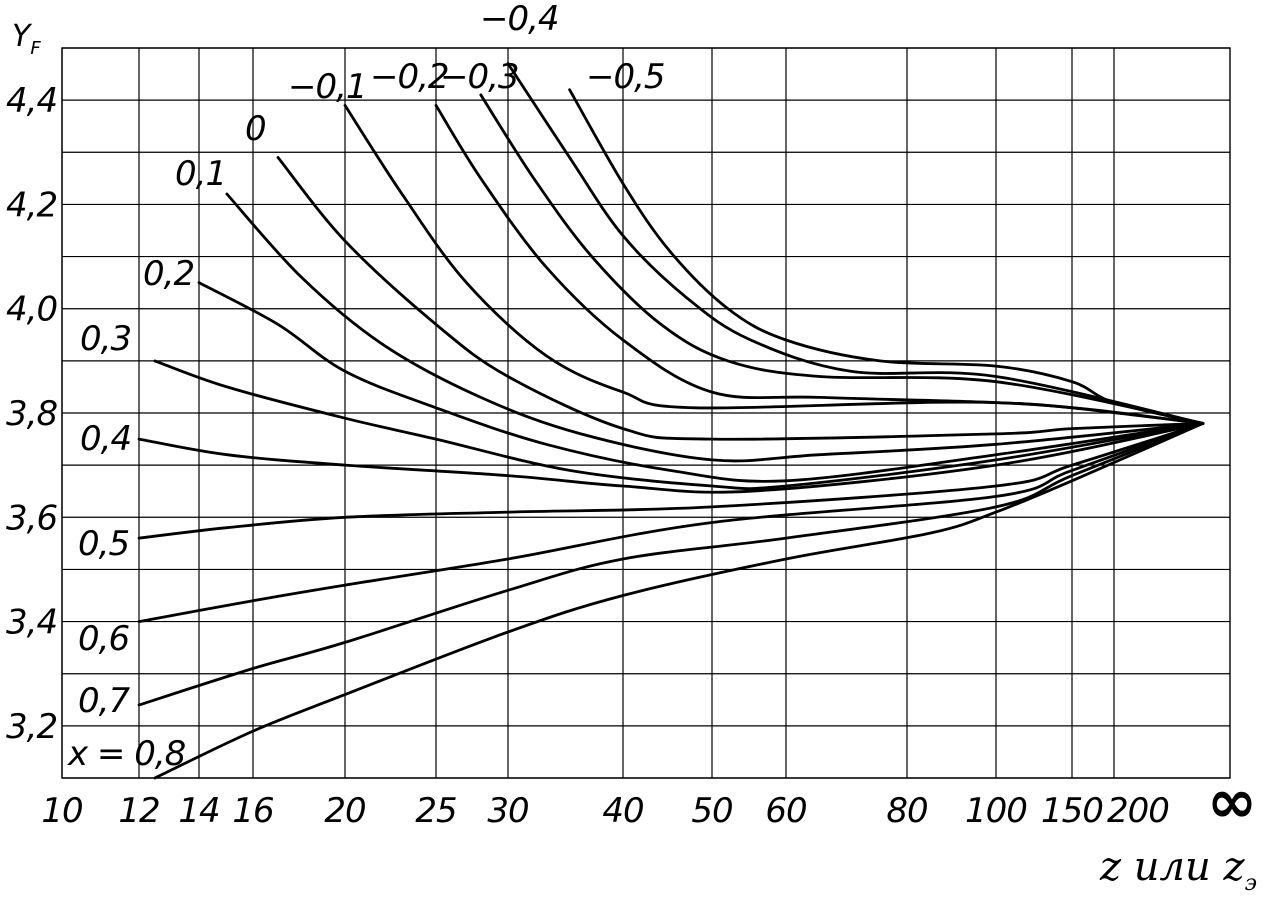 Image resolution: width=1272 pixels, height=904 pixels. I want to click on x-tick-label: 100, so click(996, 811).